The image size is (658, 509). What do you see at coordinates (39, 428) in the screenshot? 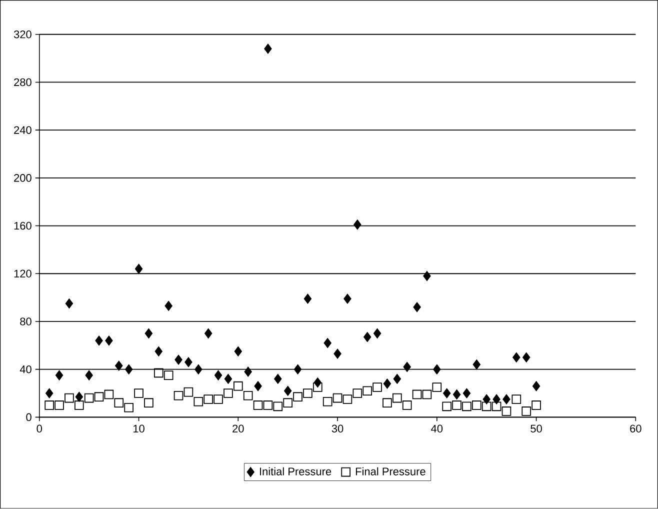
I see `x-tick-label: 0` at bounding box center [39, 428].